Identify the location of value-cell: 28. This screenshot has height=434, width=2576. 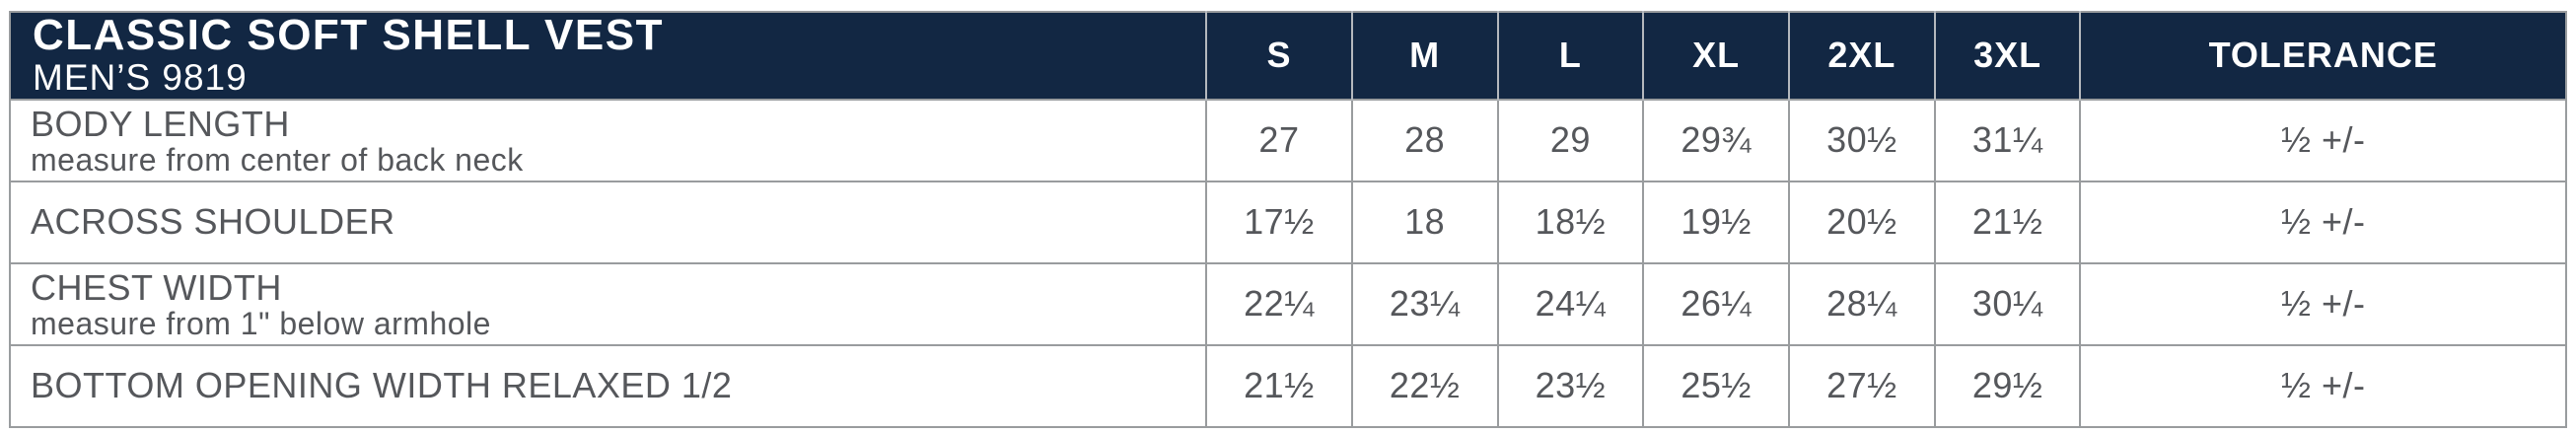
(1425, 140).